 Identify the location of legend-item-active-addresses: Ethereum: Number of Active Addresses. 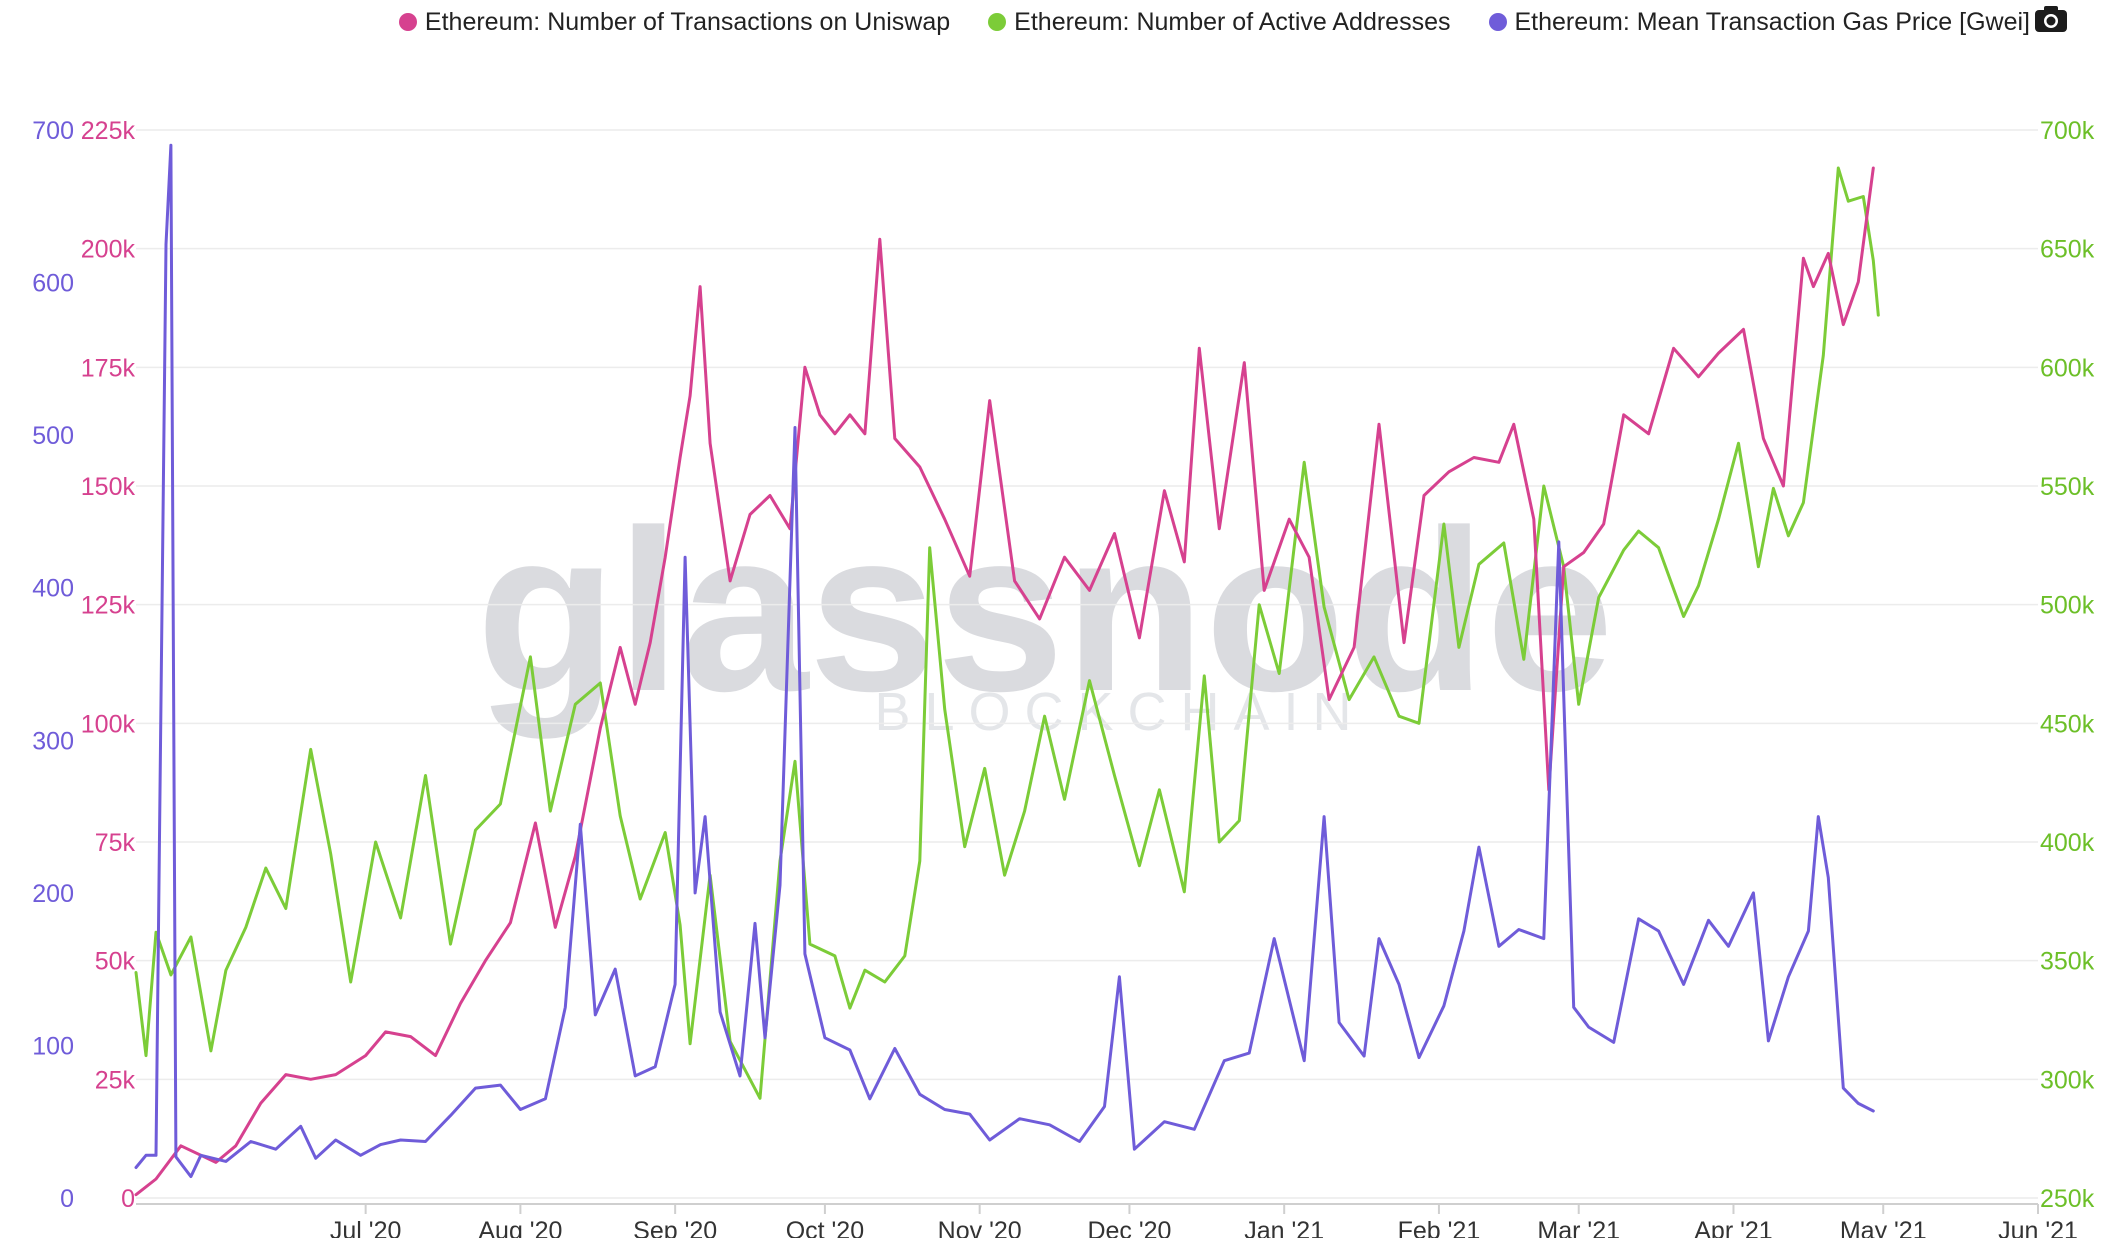
(1219, 22).